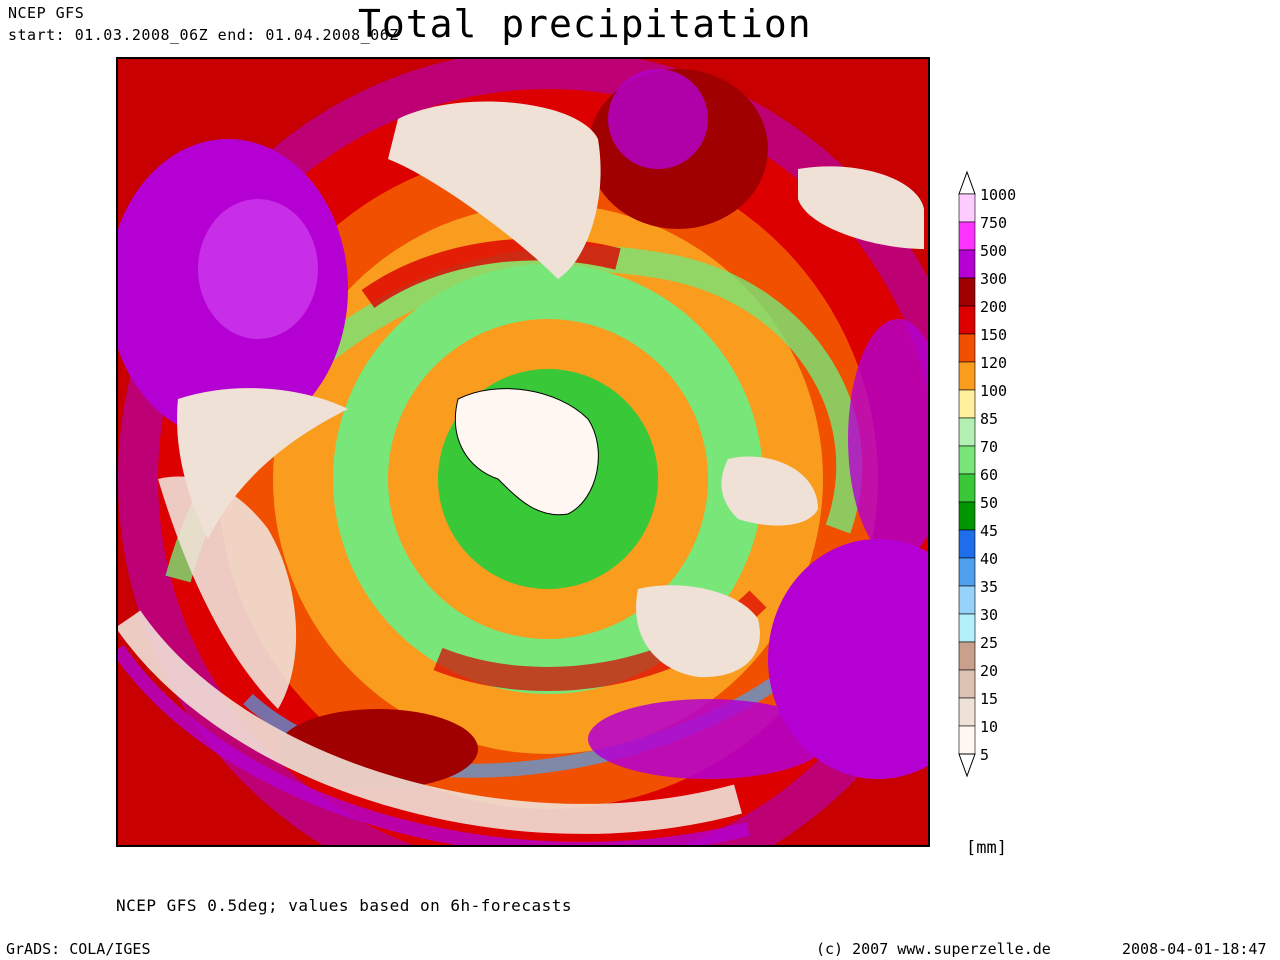  What do you see at coordinates (989, 587) in the screenshot?
I see `colorbar-tick-label: 35` at bounding box center [989, 587].